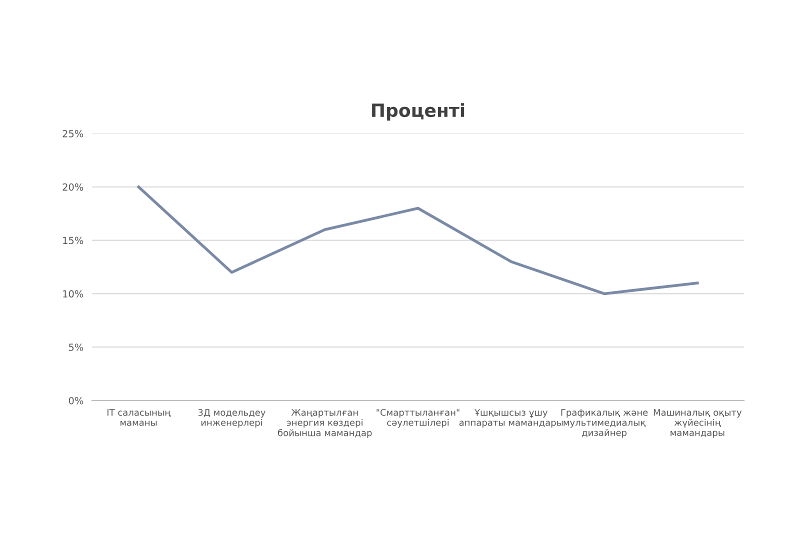 The width and height of the screenshot is (800, 534). I want to click on y-tick-label: 15%, so click(73, 240).